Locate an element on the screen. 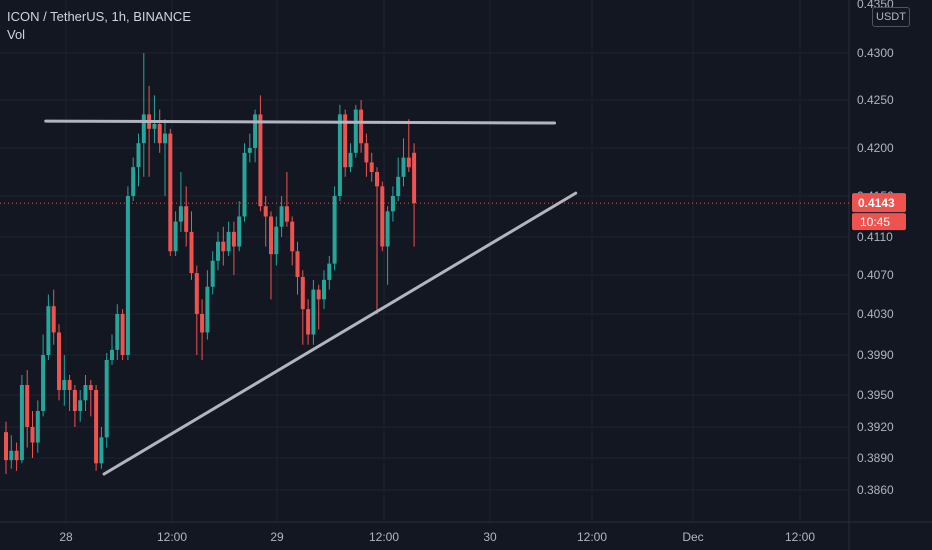 This screenshot has height=550, width=932. time-tick-label: 28 is located at coordinates (66, 537).